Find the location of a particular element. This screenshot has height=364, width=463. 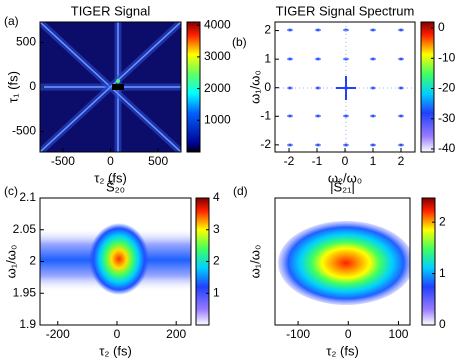

colorbar-tick-label: -40 is located at coordinates (447, 148).